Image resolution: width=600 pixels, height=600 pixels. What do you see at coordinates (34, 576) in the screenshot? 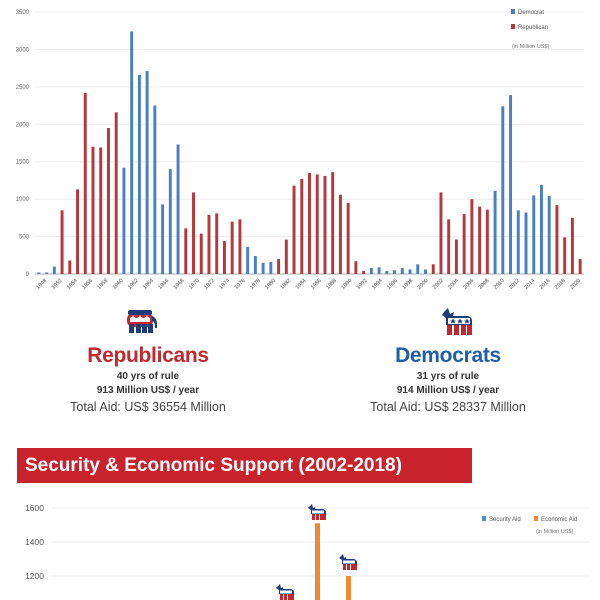
I see `y-tick-label: 1200` at bounding box center [34, 576].